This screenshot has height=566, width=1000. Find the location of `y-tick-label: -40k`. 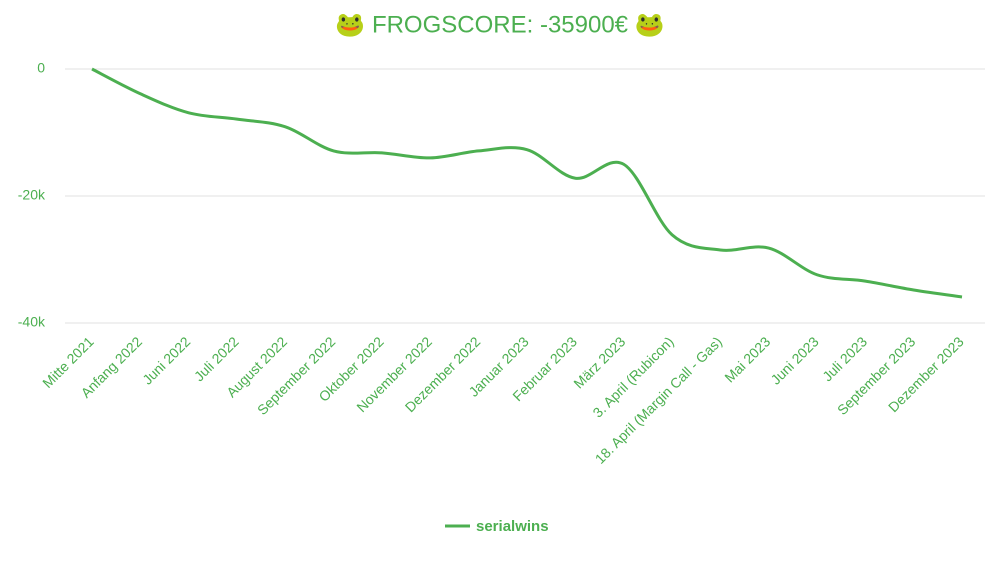

y-tick-label: -40k is located at coordinates (32, 322).